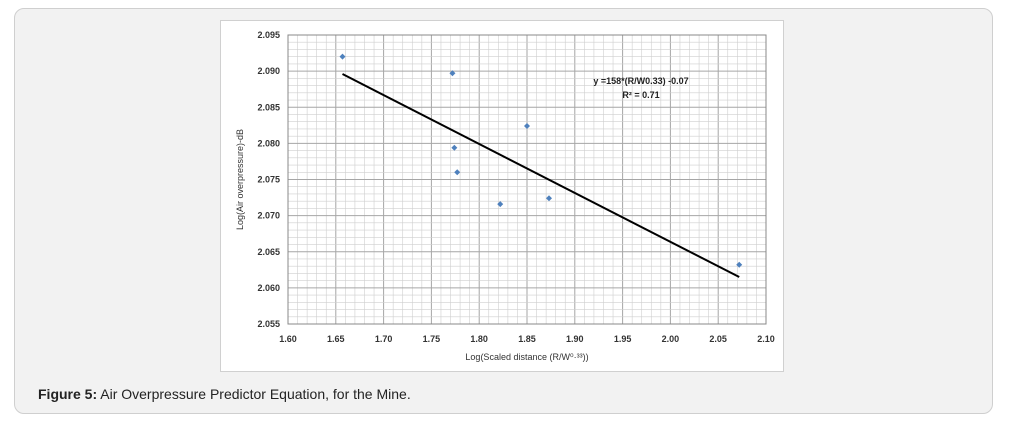 The height and width of the screenshot is (422, 1020). What do you see at coordinates (640, 95) in the screenshot?
I see `r-squared-label: R² = 0.71` at bounding box center [640, 95].